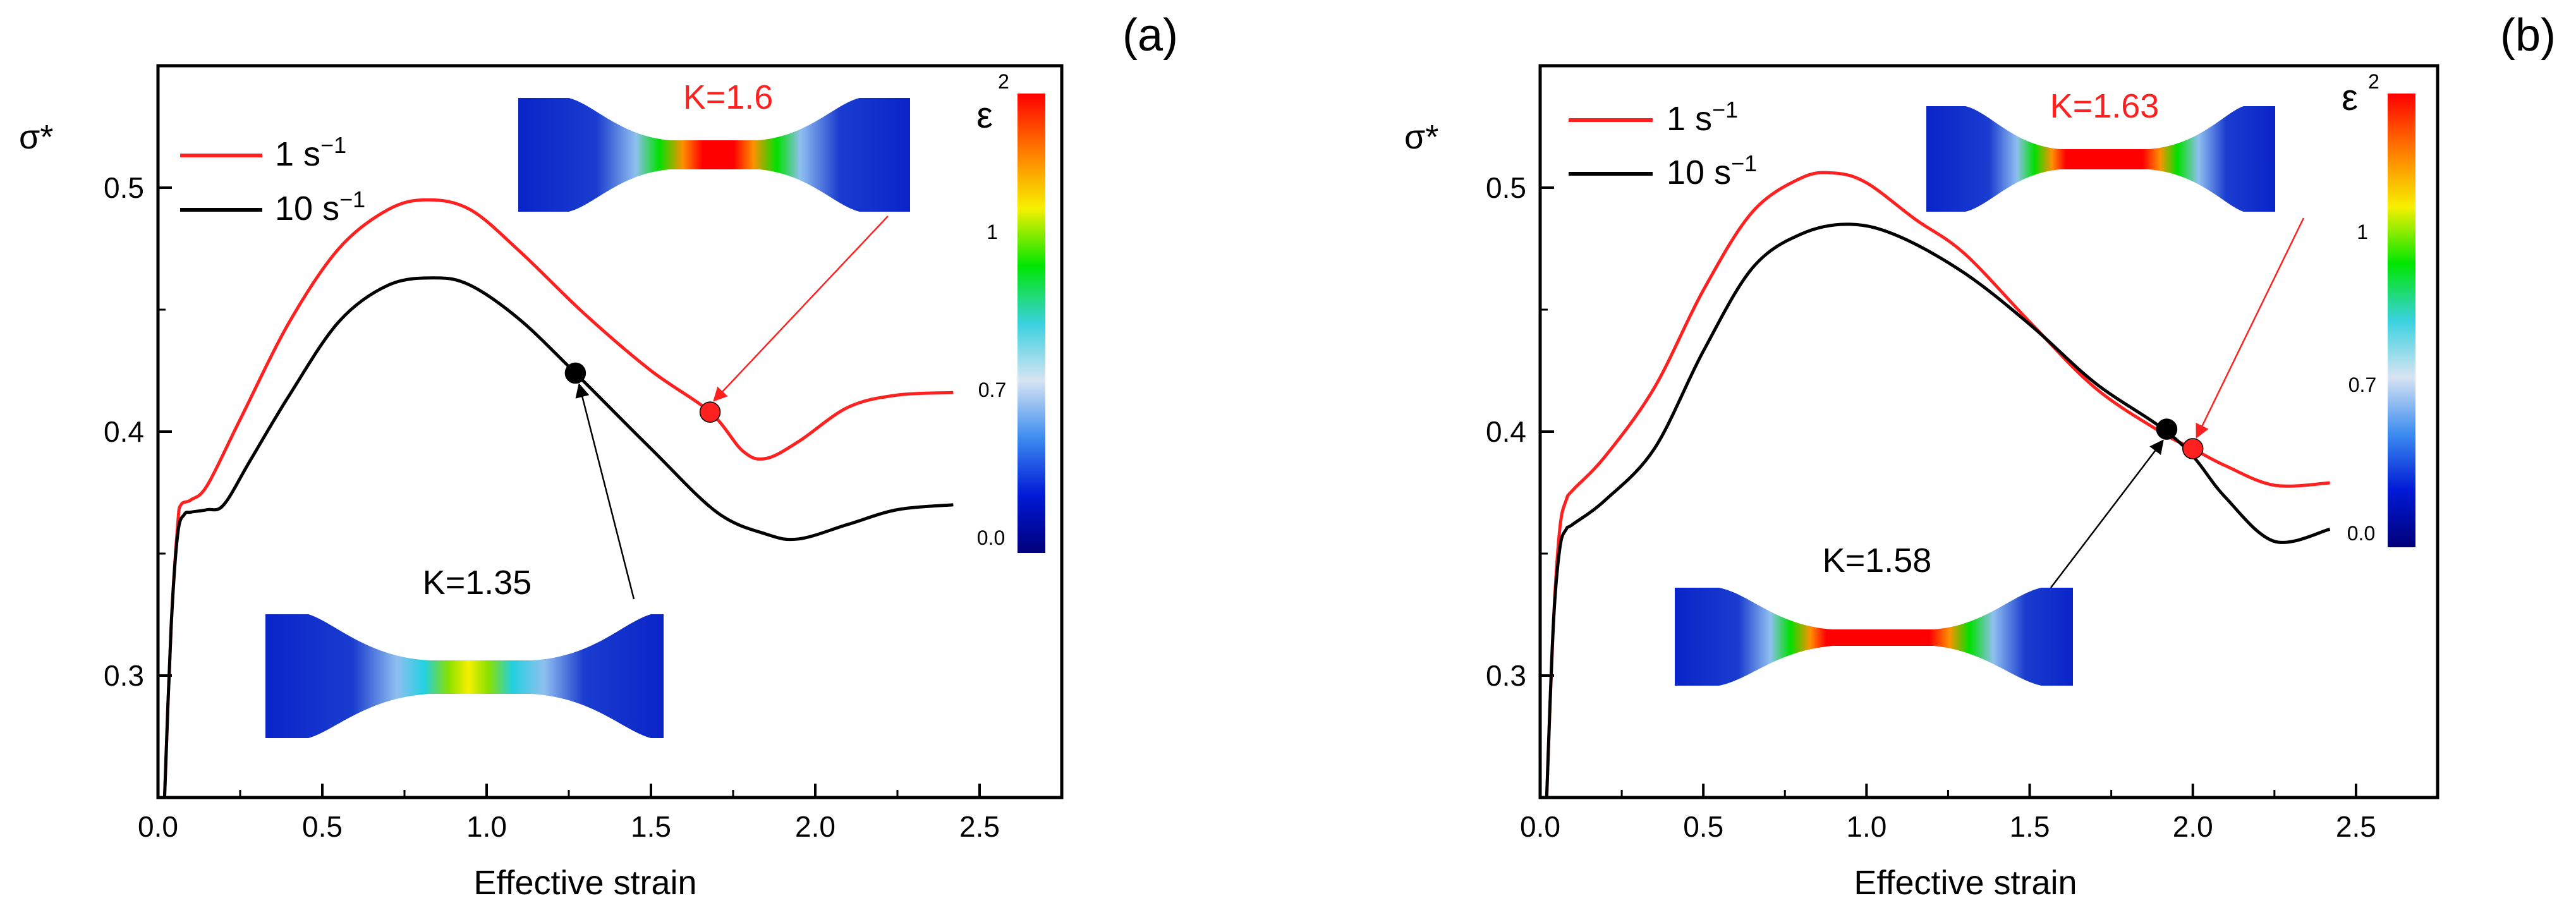 Image resolution: width=2576 pixels, height=910 pixels. I want to click on annotation-k1-63: K=1.63, so click(2105, 106).